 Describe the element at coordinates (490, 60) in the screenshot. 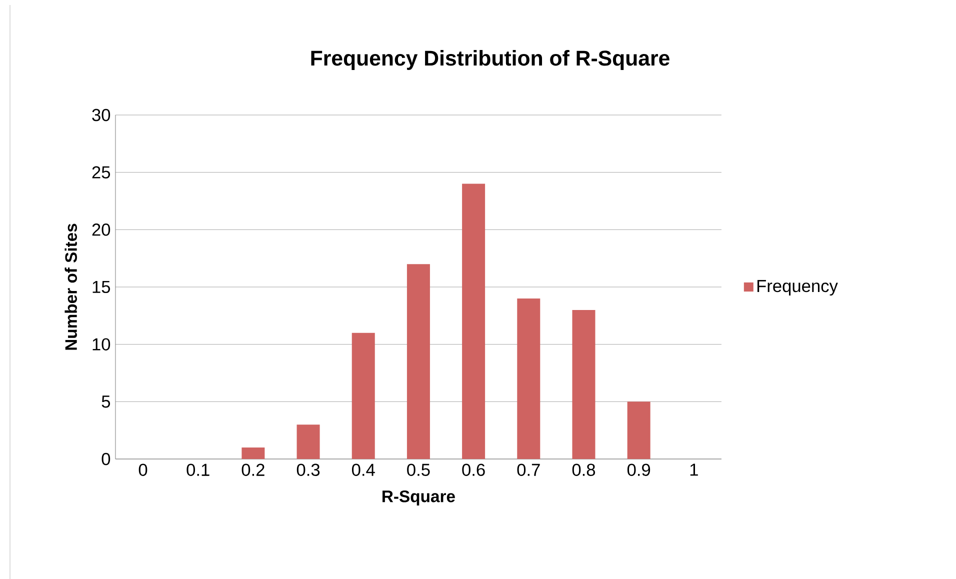

I see `chart-title: Frequency Distribution of R-Square` at that location.